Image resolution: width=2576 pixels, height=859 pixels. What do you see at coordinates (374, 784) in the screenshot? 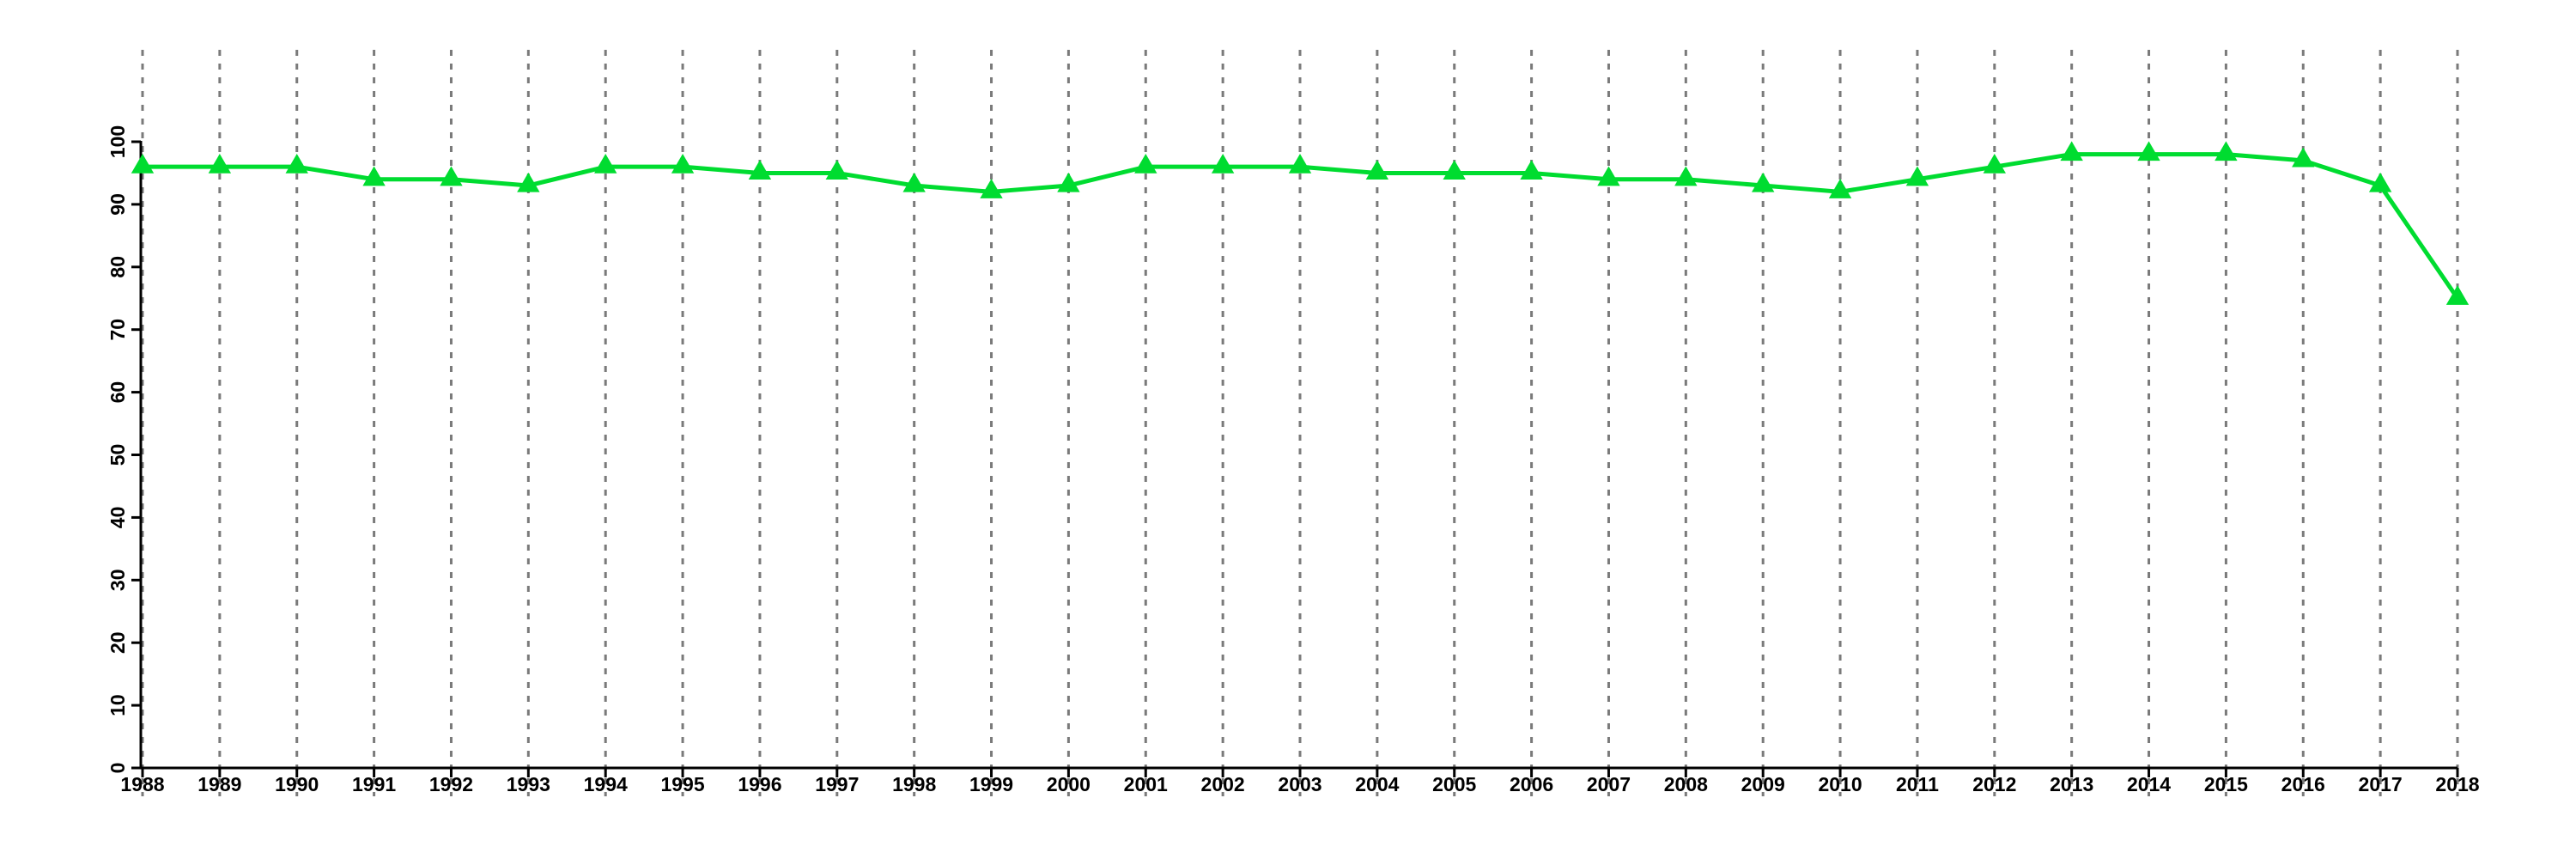
I see `x-axis-tick-label: 1991` at bounding box center [374, 784].